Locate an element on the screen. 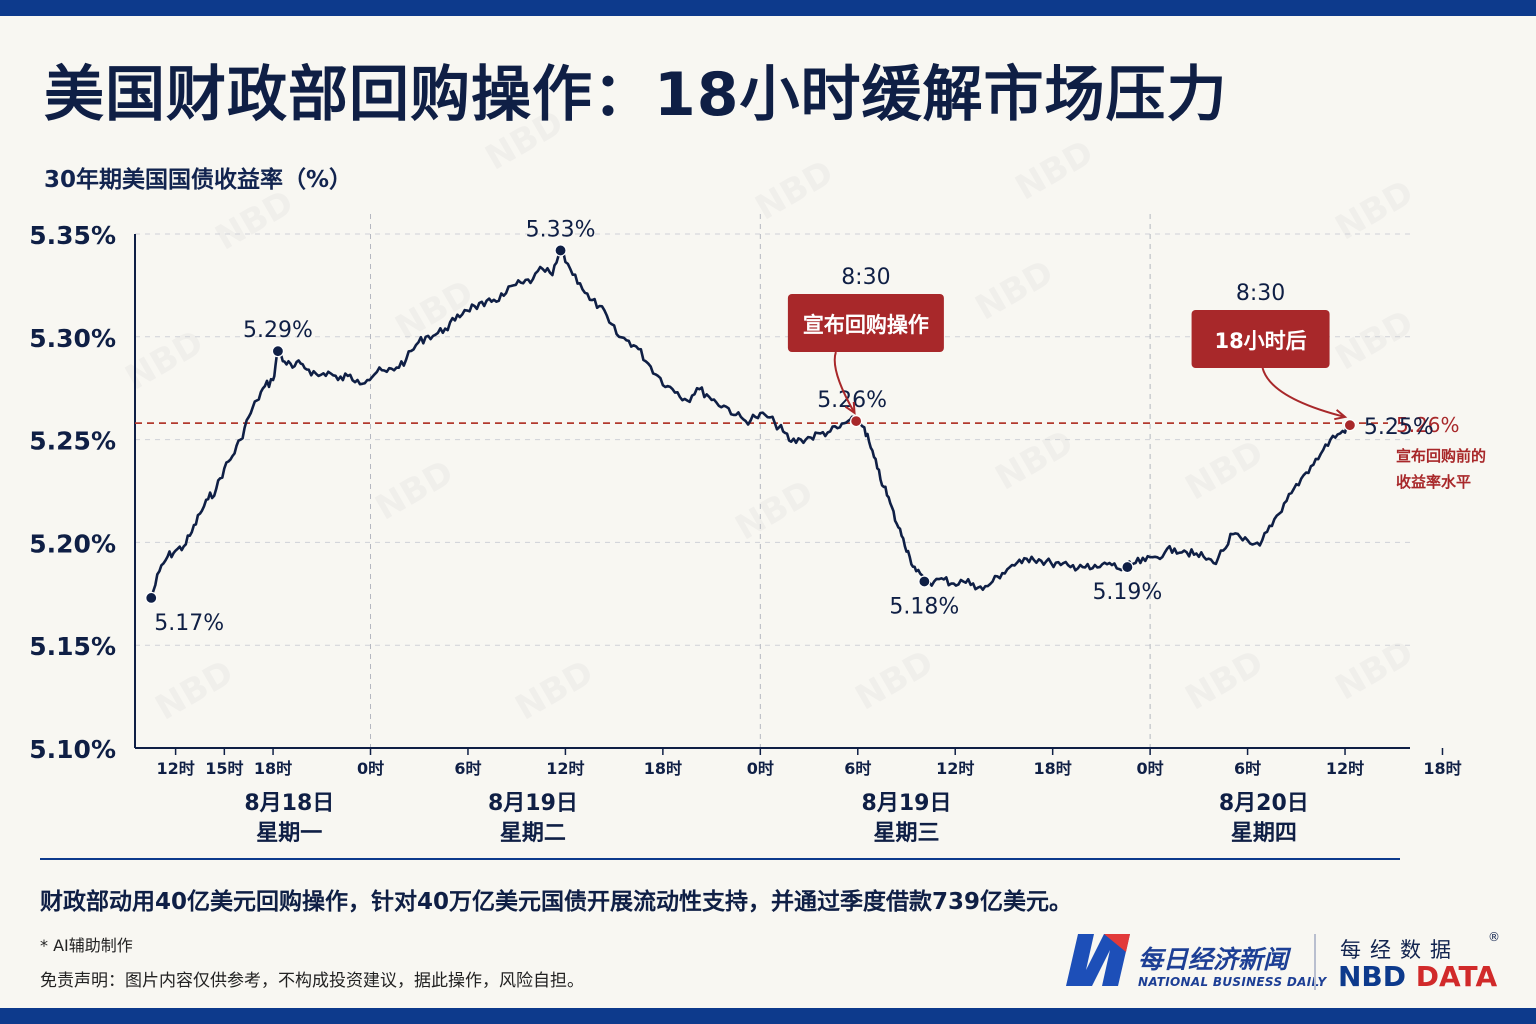  y-tick-label: 5.20% is located at coordinates (72, 543).